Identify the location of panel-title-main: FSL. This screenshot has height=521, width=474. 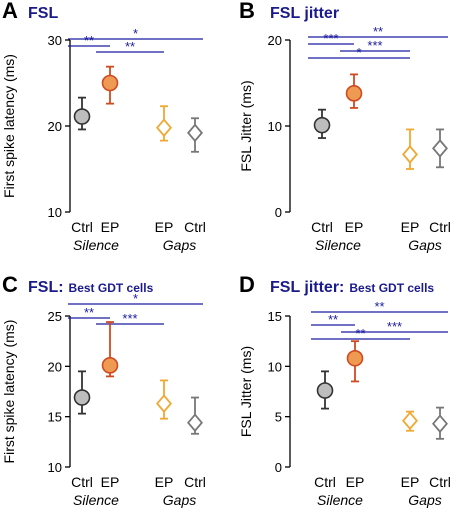
(43, 13).